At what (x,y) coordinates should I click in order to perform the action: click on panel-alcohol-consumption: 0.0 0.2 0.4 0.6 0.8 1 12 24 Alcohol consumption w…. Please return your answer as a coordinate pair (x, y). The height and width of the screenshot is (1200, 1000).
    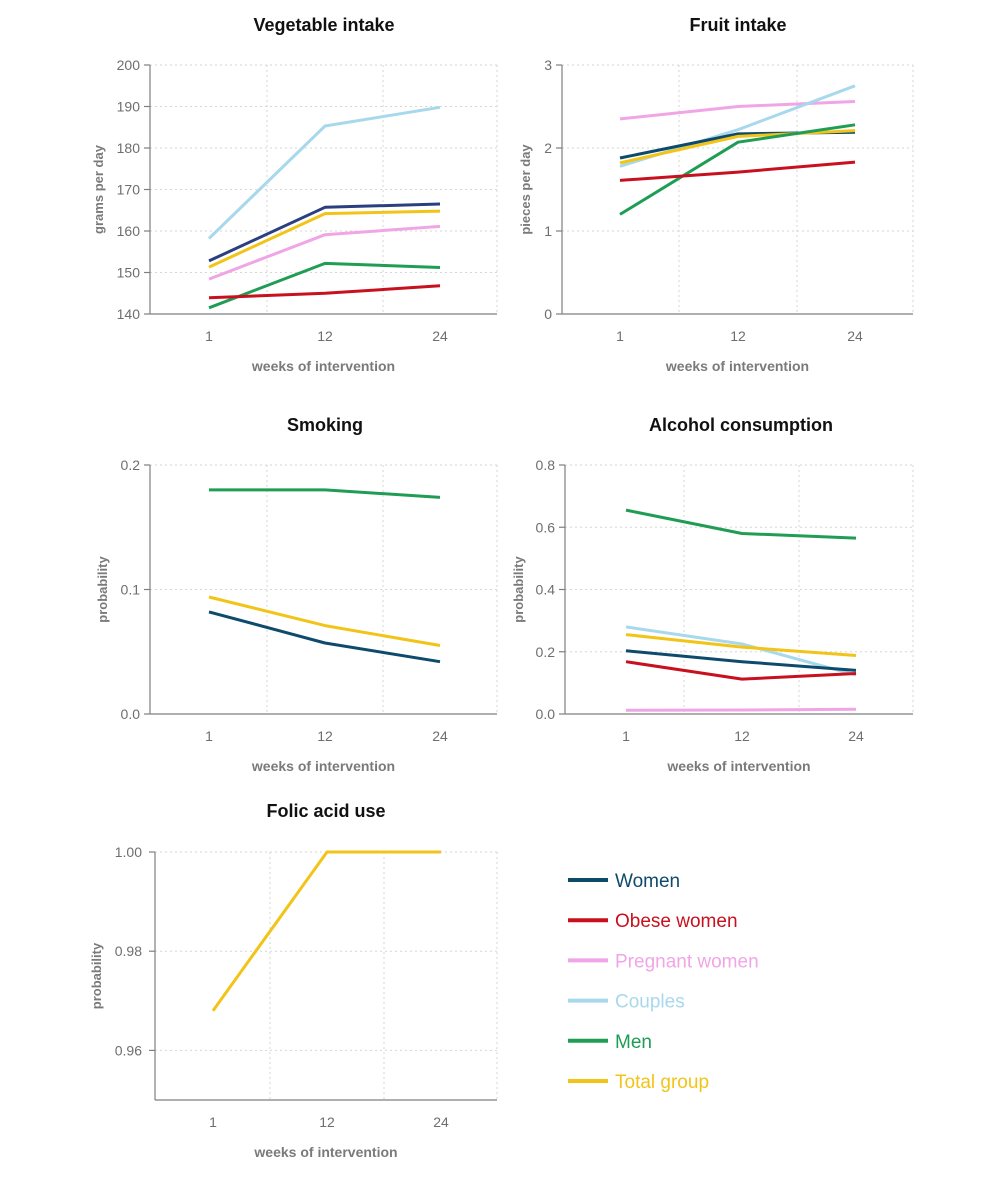
    Looking at the image, I should click on (712, 594).